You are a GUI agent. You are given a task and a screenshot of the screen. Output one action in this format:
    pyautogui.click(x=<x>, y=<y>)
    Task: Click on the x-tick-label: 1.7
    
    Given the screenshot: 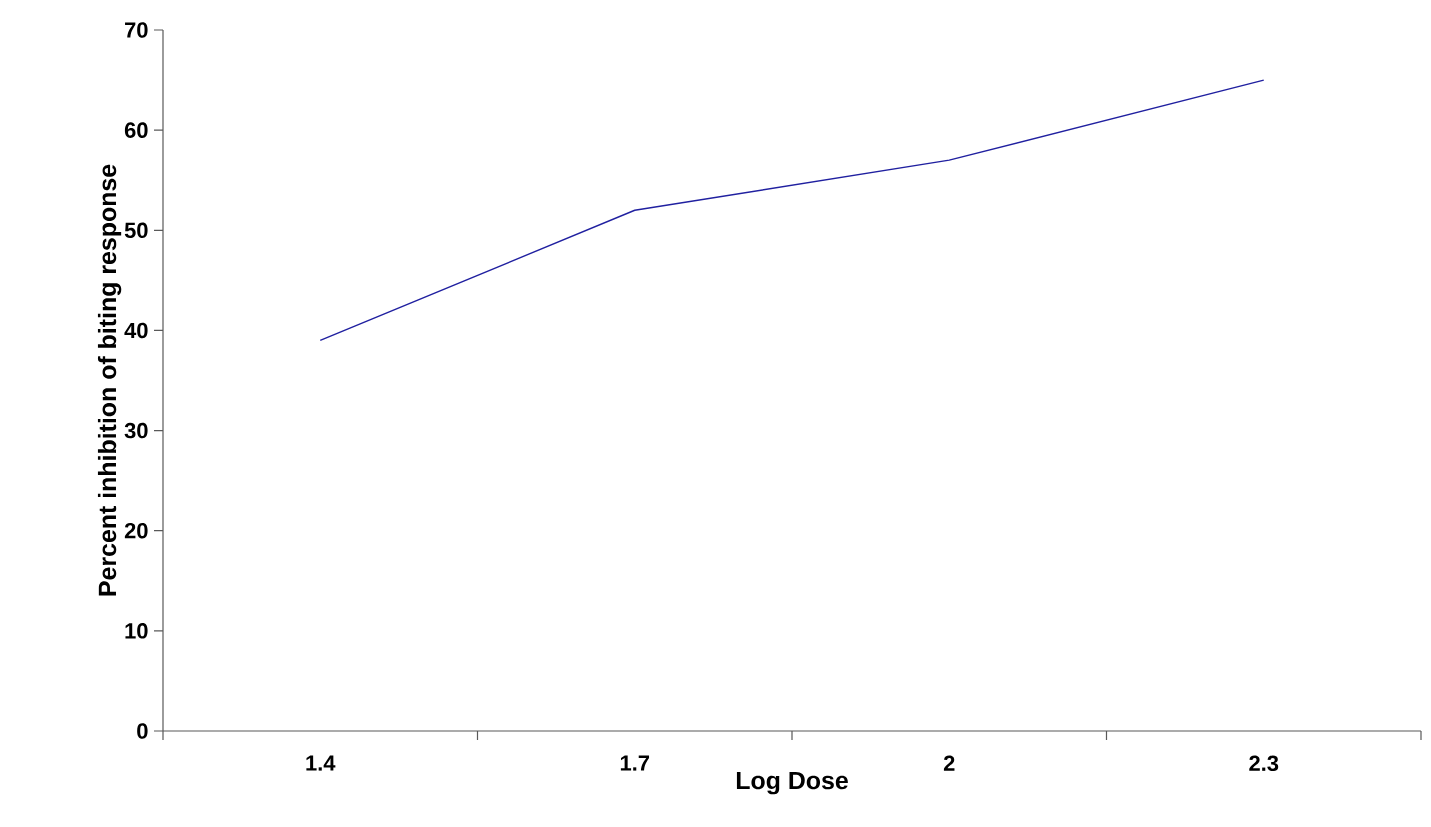 What is the action you would take?
    pyautogui.click(x=635, y=763)
    